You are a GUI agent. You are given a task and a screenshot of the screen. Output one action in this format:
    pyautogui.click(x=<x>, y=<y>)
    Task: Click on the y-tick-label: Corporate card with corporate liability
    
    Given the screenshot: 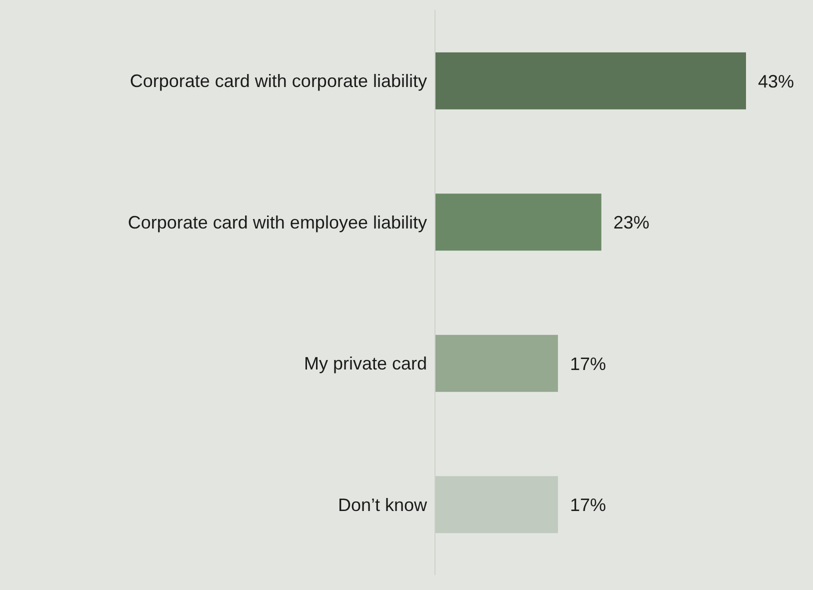 What is the action you would take?
    pyautogui.click(x=278, y=81)
    